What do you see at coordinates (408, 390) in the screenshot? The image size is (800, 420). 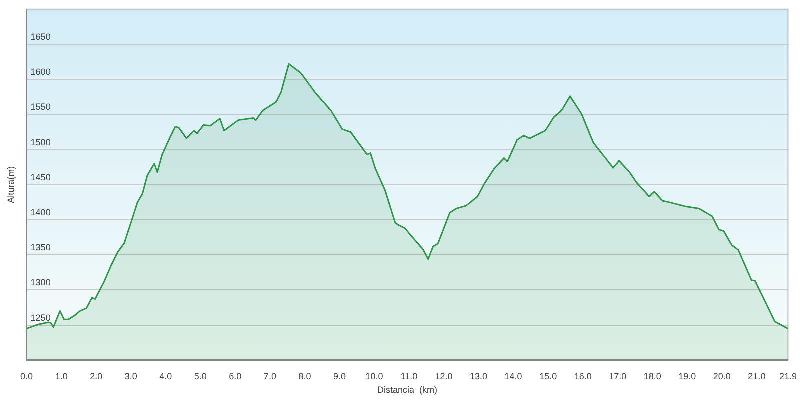 I see `x-axis-title: Distancia (km)` at bounding box center [408, 390].